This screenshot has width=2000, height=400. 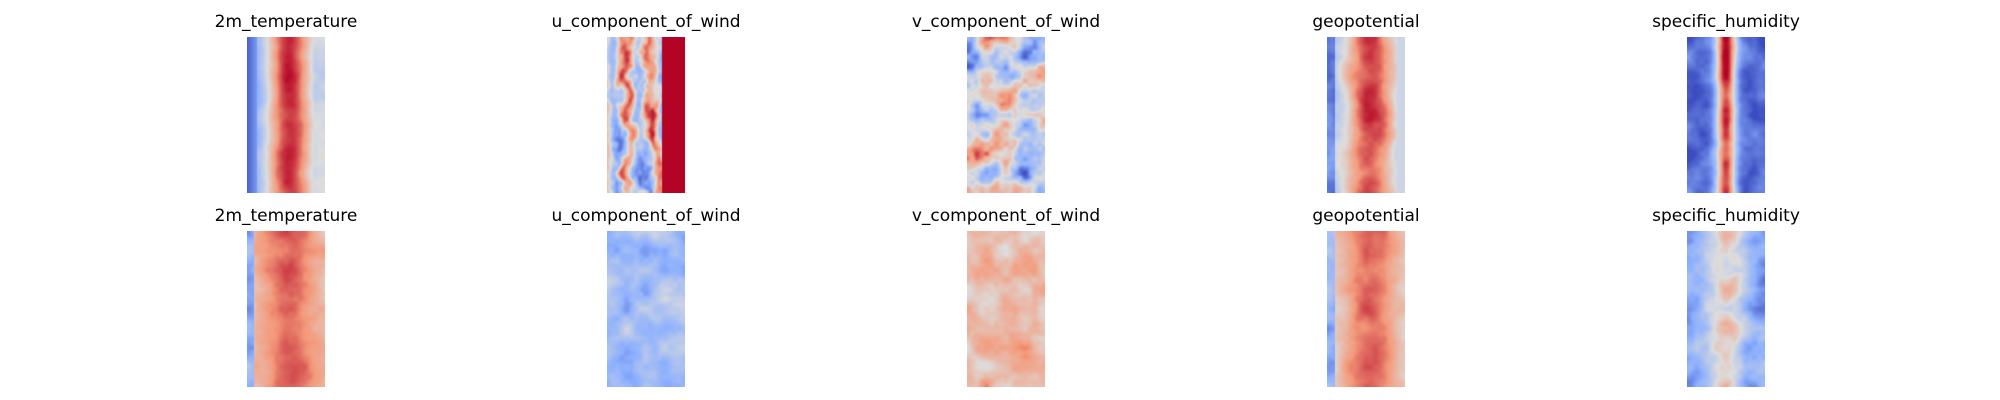 I want to click on heatmap-r2-c3, so click(x=1006, y=309).